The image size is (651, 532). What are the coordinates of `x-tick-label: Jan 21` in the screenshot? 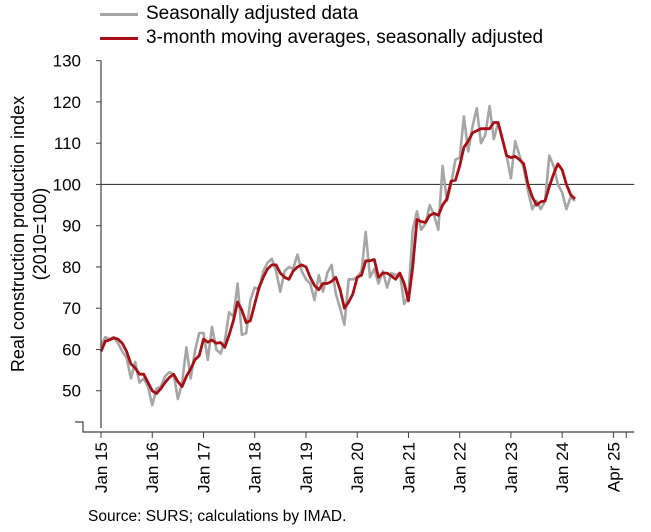 It's located at (408, 467).